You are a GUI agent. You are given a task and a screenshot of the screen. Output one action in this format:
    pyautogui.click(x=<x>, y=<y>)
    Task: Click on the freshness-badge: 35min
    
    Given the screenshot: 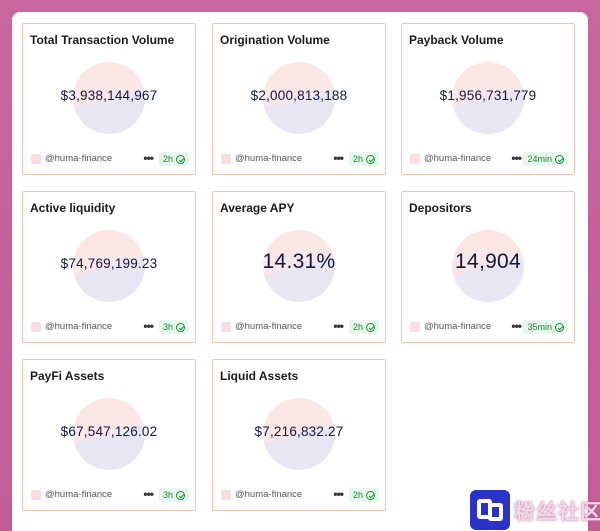 What is the action you would take?
    pyautogui.click(x=545, y=327)
    